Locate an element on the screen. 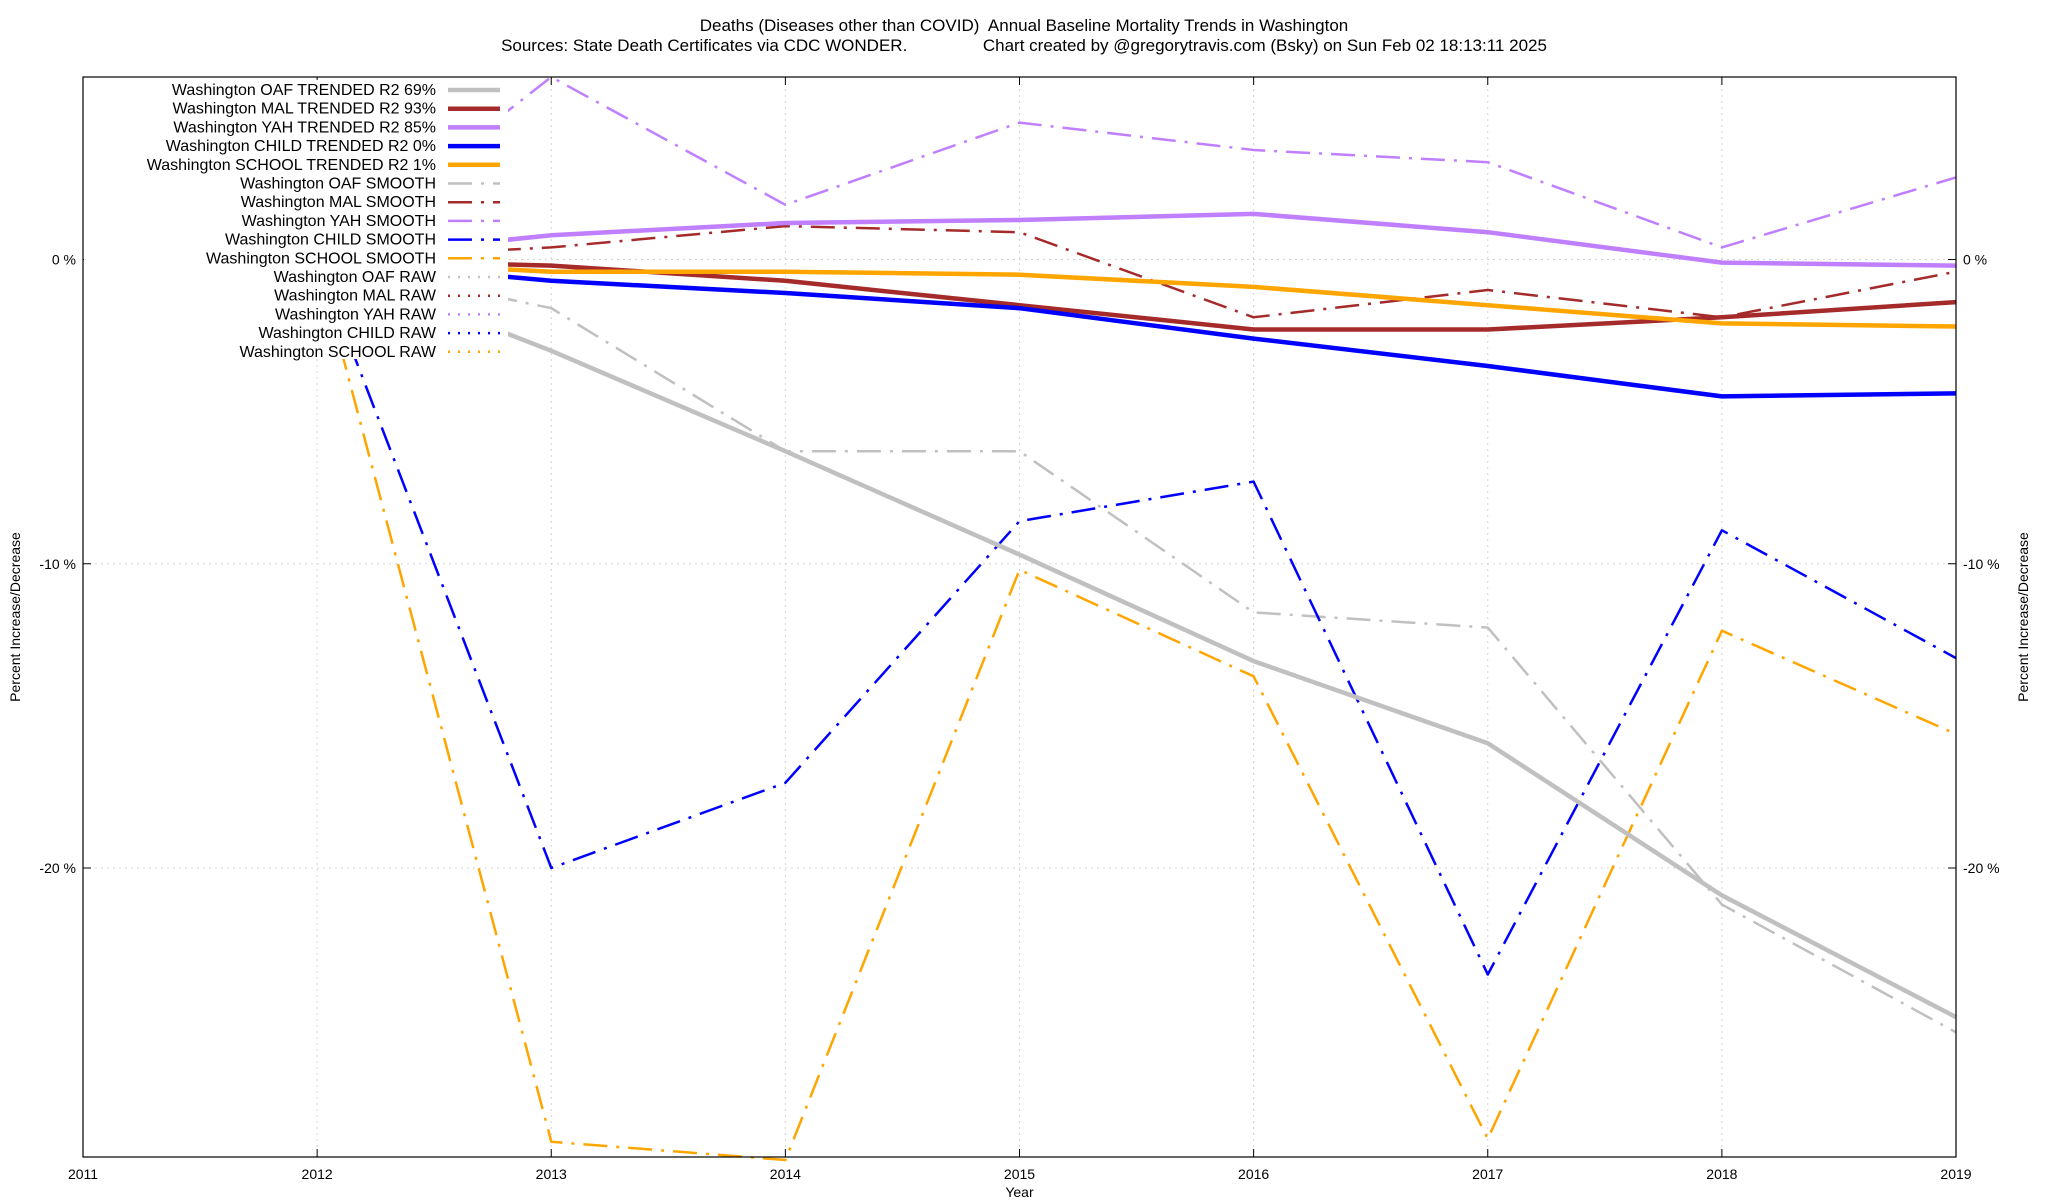  x-tick-label: 2017 is located at coordinates (1487, 1174).